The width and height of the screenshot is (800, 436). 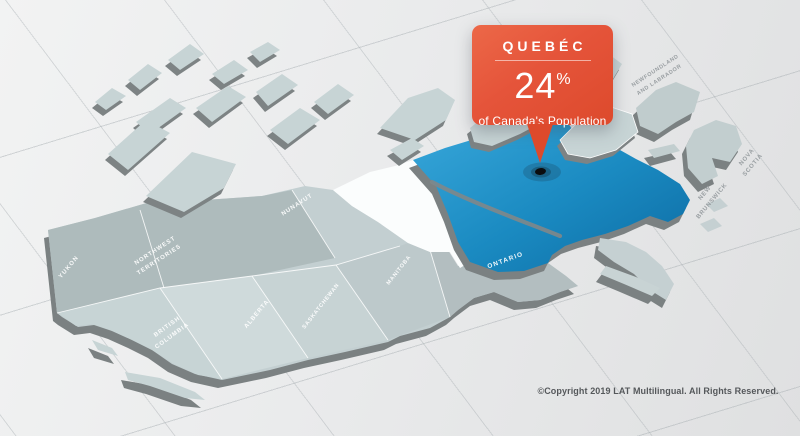 I want to click on island-newfoundland, so click(x=714, y=152).